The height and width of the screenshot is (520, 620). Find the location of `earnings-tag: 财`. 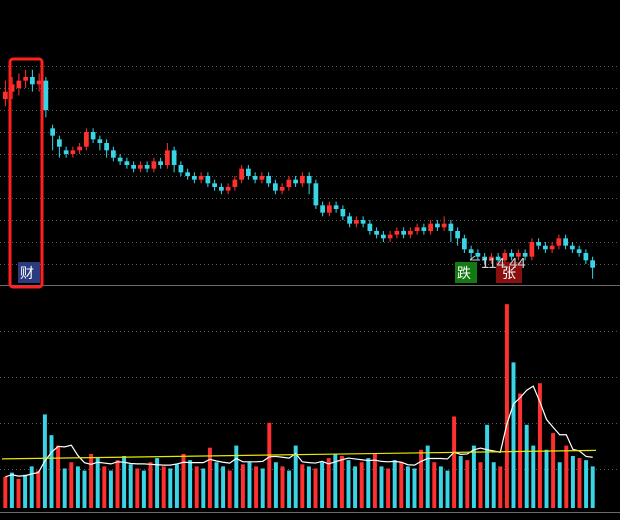

earnings-tag: 财 is located at coordinates (27, 274).